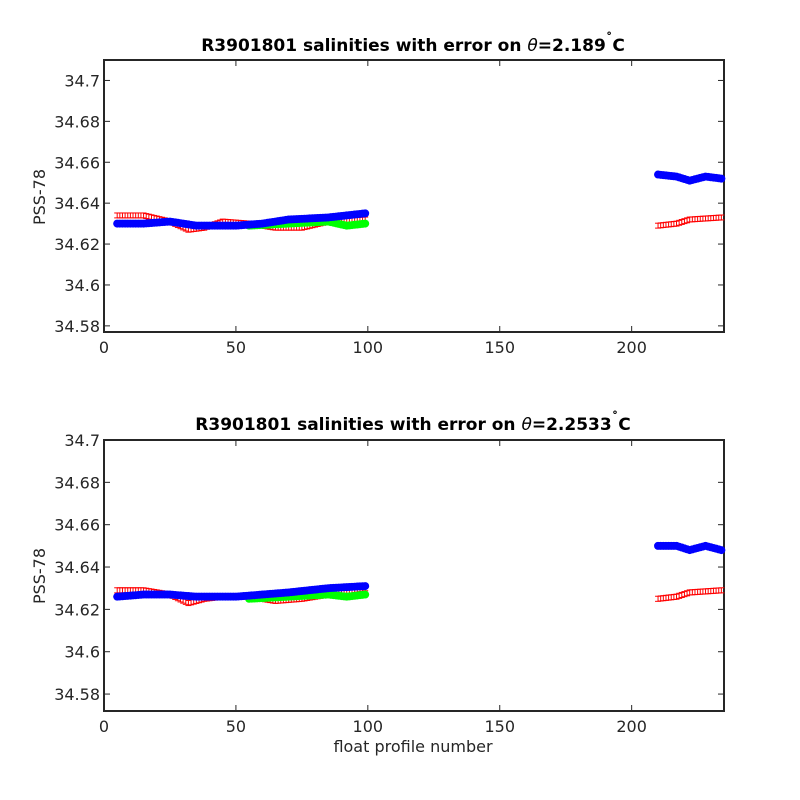 The height and width of the screenshot is (800, 800). I want to click on x-axis-label: float profile number, so click(413, 746).